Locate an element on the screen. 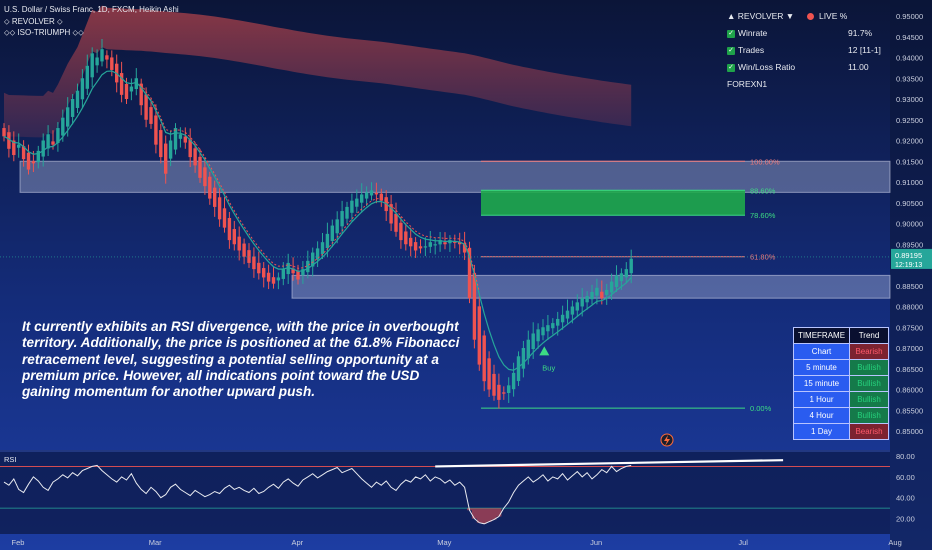  price-axis-background is located at coordinates (911, 275).